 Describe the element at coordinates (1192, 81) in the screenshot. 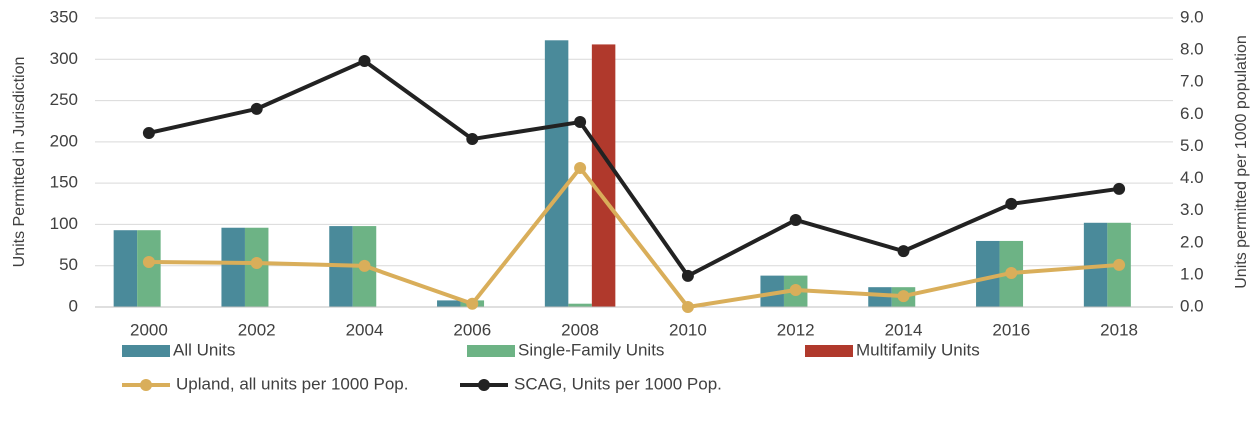

I see `y2-tick-label: 7.0` at that location.